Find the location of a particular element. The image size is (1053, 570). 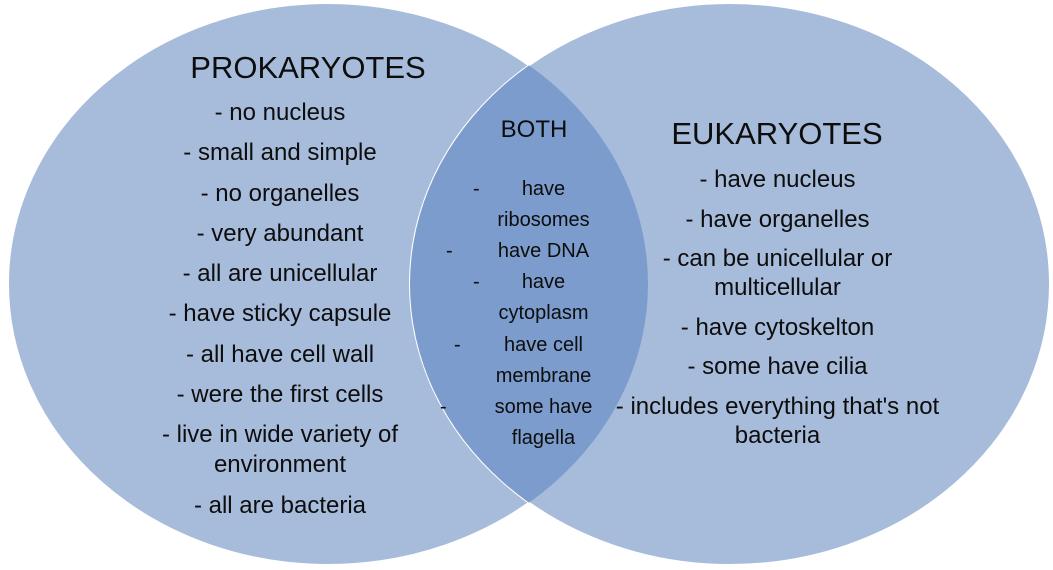

both-item-text: some have flagella is located at coordinates (543, 422).